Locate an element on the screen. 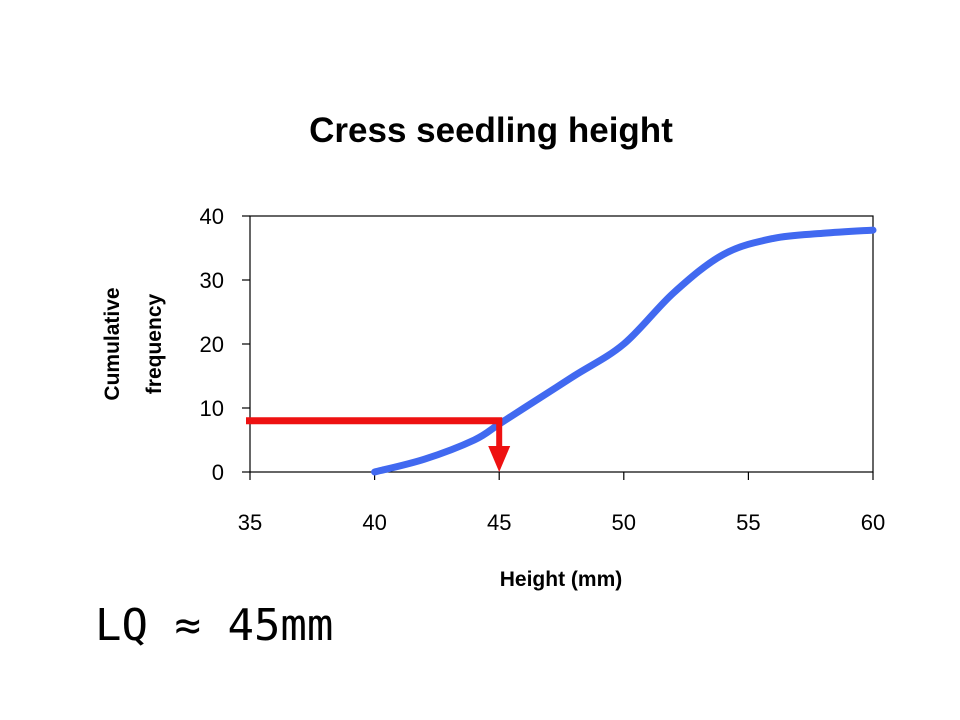 The width and height of the screenshot is (960, 720). x-tick-label: 40 is located at coordinates (374, 522).